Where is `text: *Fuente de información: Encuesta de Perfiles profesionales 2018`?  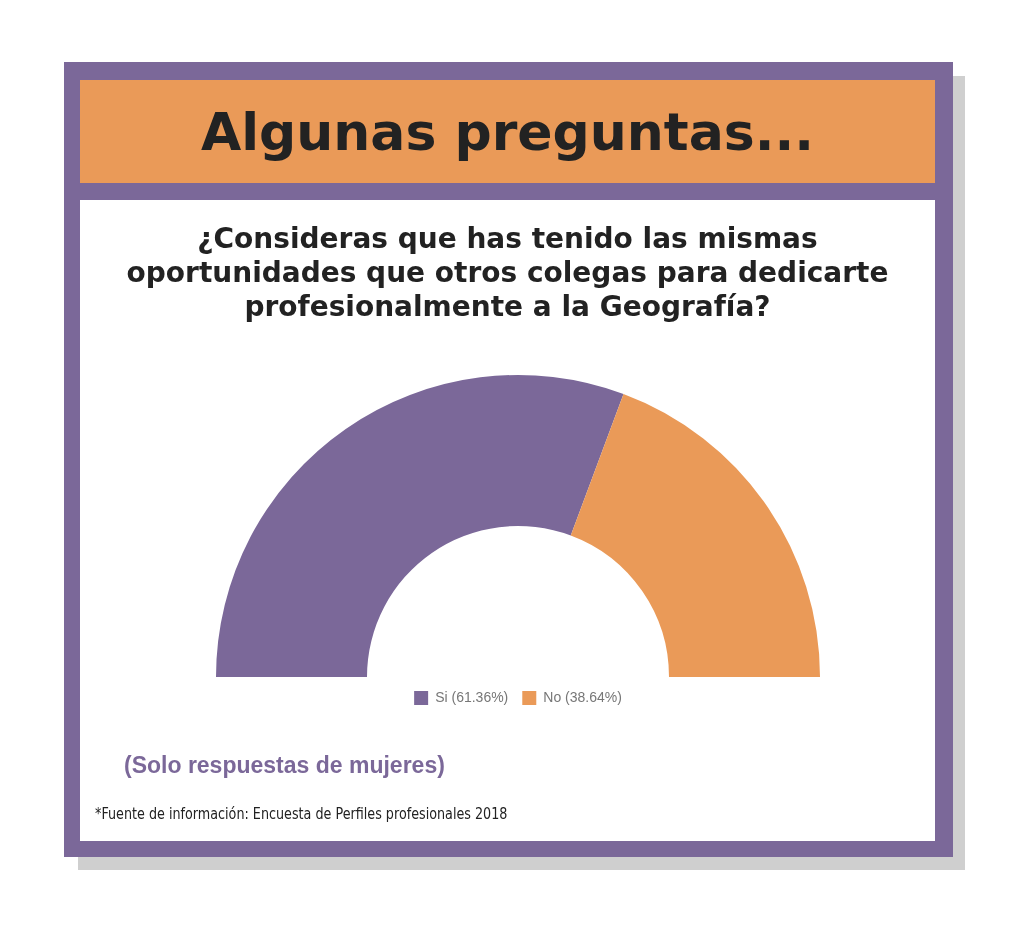
text: *Fuente de información: Encuesta de Perfiles profesionales 2018 is located at coordinates (301, 814).